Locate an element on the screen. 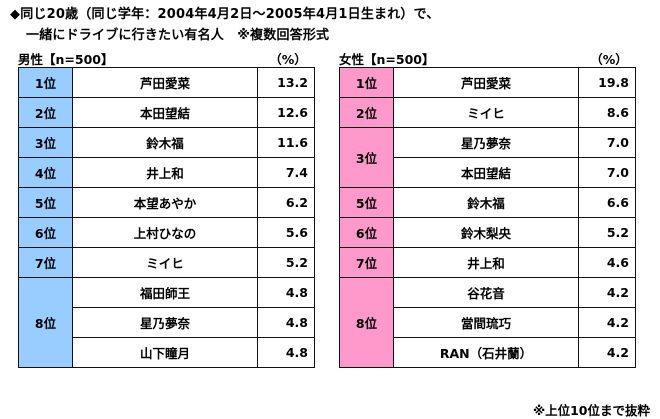 This screenshot has width=660, height=419. name-cell: 上村ひなの is located at coordinates (165, 232).